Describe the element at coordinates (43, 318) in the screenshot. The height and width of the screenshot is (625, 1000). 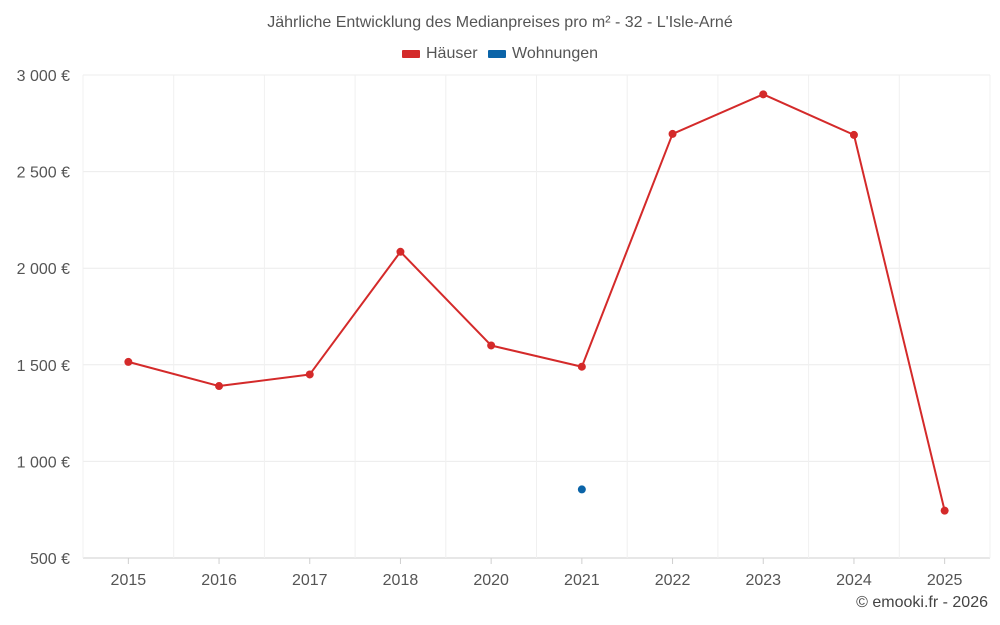
I see `y-axis: 500 € 1 000 € 1 500 € 2 000 € 2 500 € 3 000 €` at that location.